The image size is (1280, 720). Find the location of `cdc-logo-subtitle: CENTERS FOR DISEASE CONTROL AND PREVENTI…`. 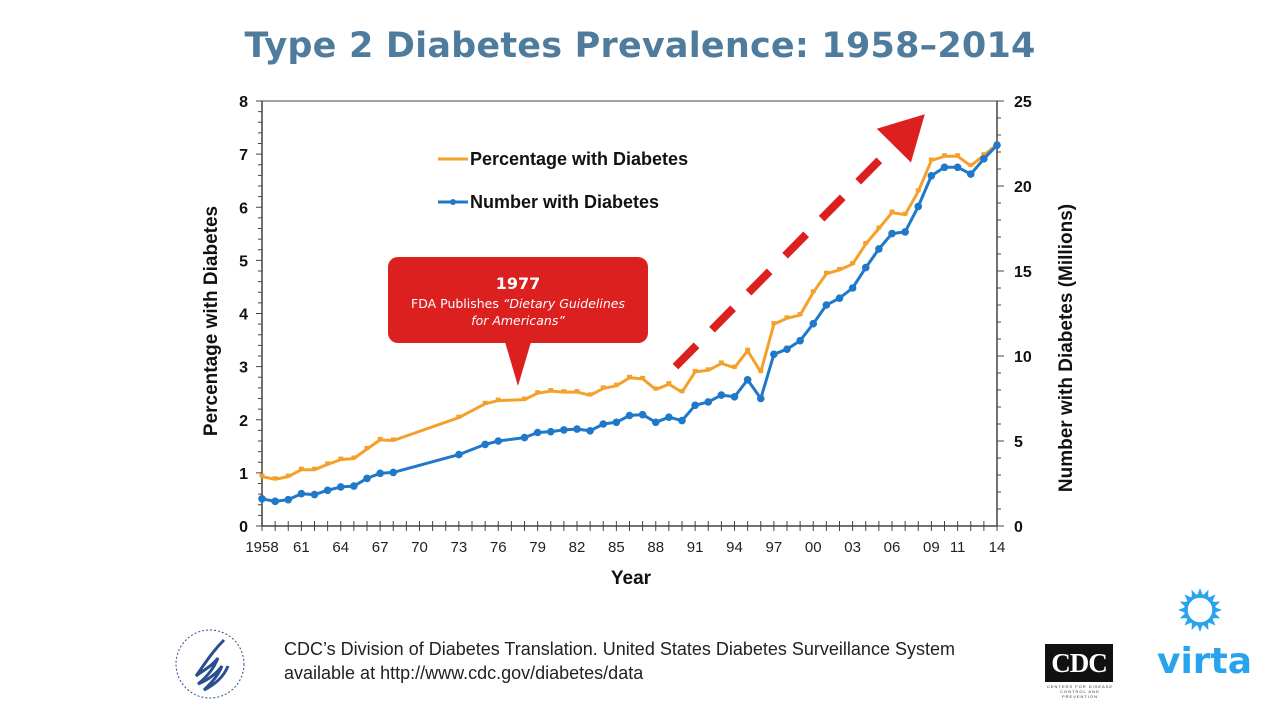

cdc-logo-subtitle: CENTERS FOR DISEASE CONTROL AND PREVENTI… is located at coordinates (1080, 691).